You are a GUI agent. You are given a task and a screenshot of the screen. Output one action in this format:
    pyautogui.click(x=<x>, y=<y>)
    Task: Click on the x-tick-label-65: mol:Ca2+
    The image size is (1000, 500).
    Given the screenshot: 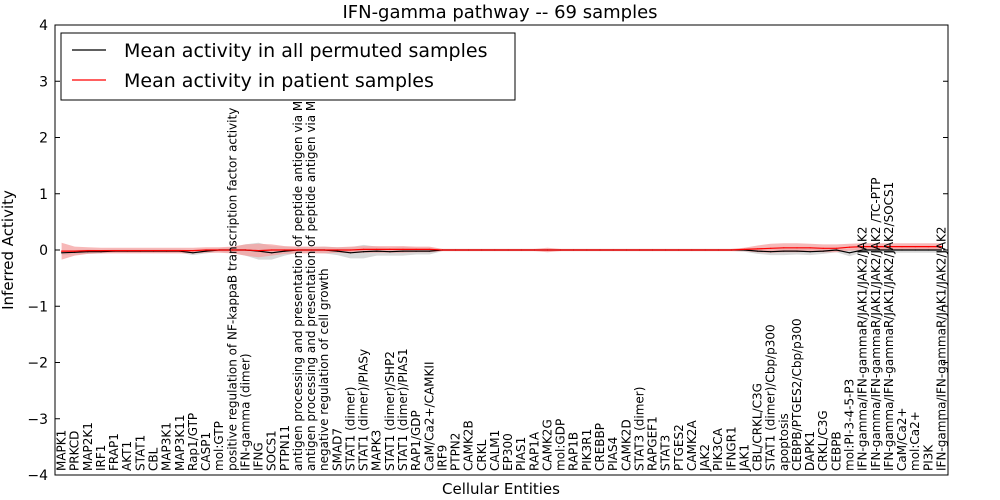 What is the action you would take?
    pyautogui.click(x=915, y=441)
    